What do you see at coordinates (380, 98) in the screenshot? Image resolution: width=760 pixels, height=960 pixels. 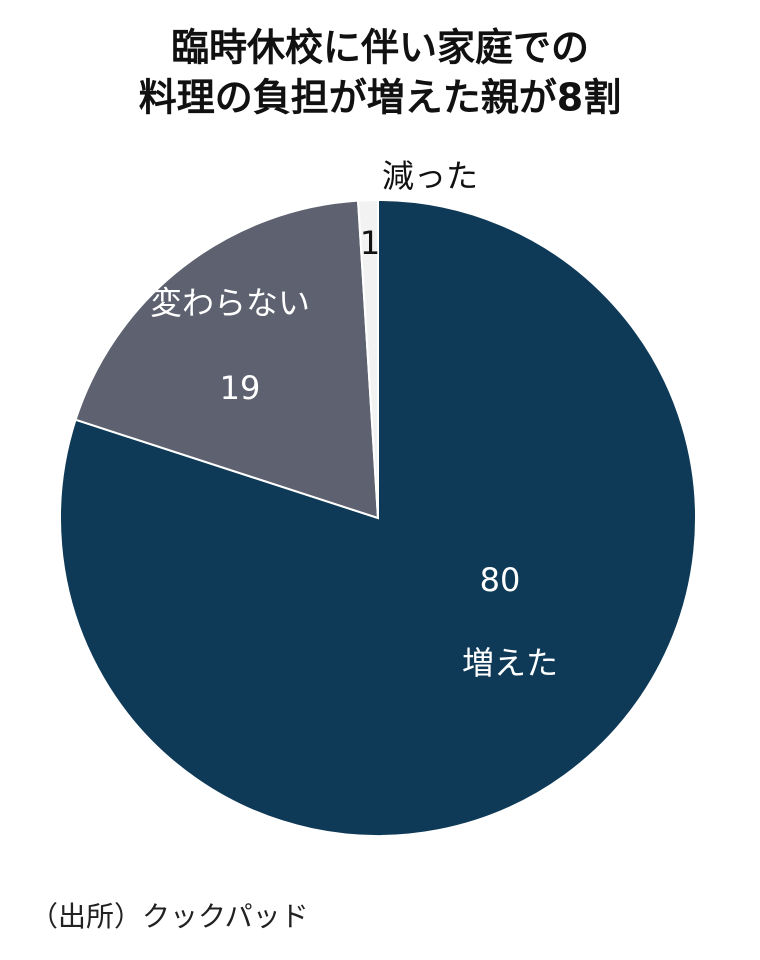 I see `chart-title: 料理の負担が増えた親が8割` at bounding box center [380, 98].